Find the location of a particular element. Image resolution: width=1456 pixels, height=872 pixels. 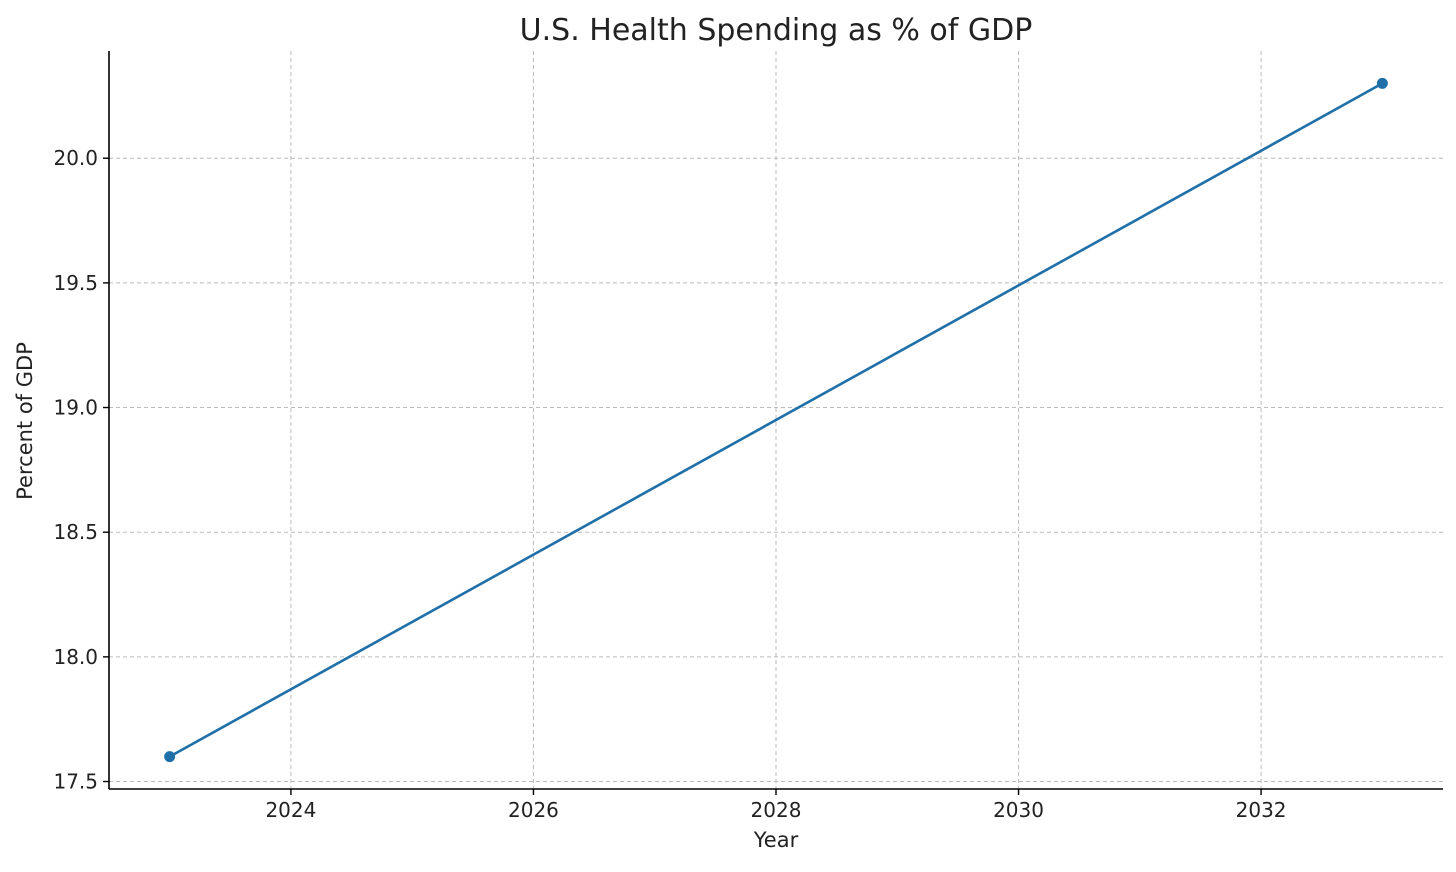

x-tick-label: 2032 is located at coordinates (1261, 810).